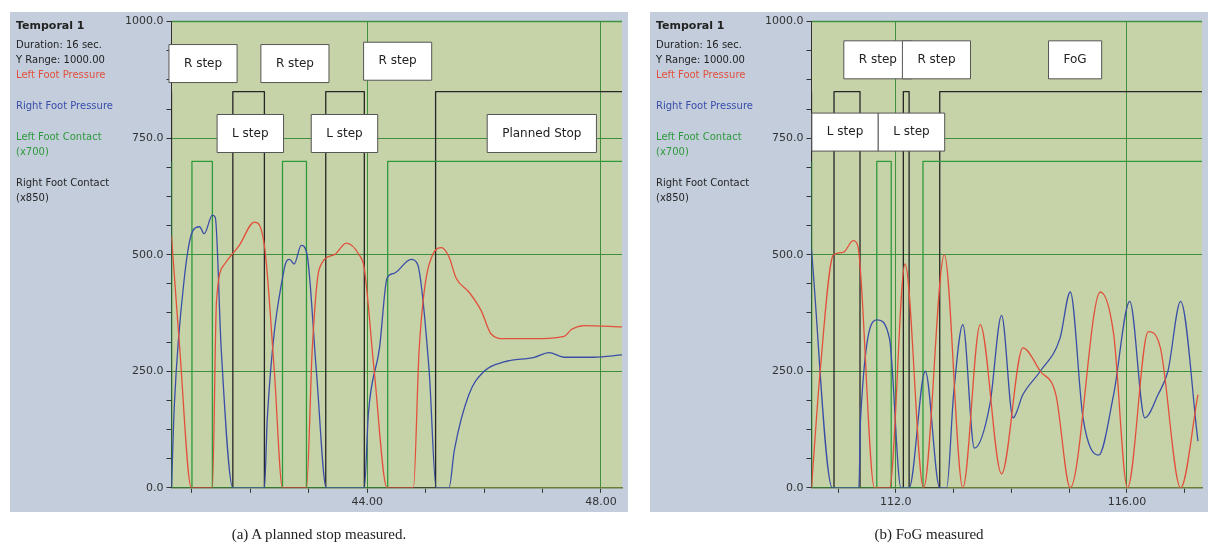 The height and width of the screenshot is (556, 1208). I want to click on x-tick-label: 112.0, so click(896, 502).